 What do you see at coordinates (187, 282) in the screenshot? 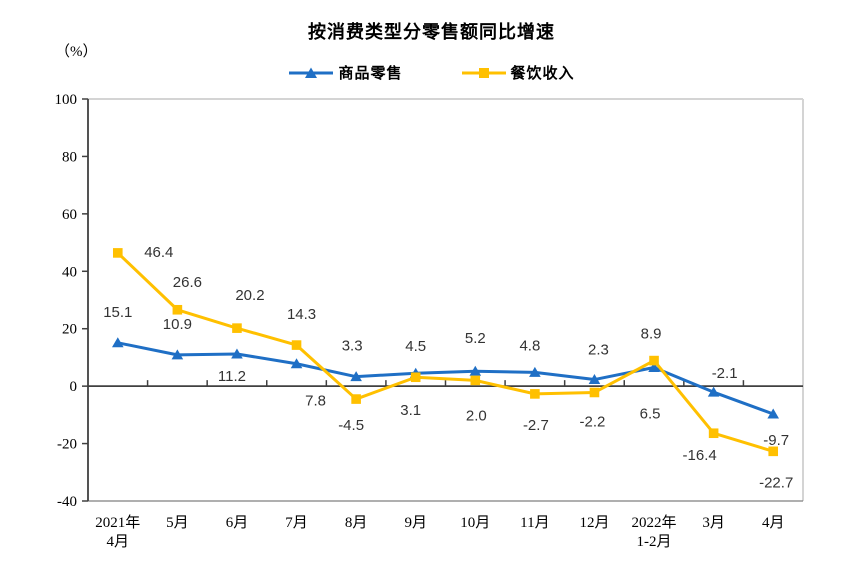
I see `data-label: 26.6` at bounding box center [187, 282].